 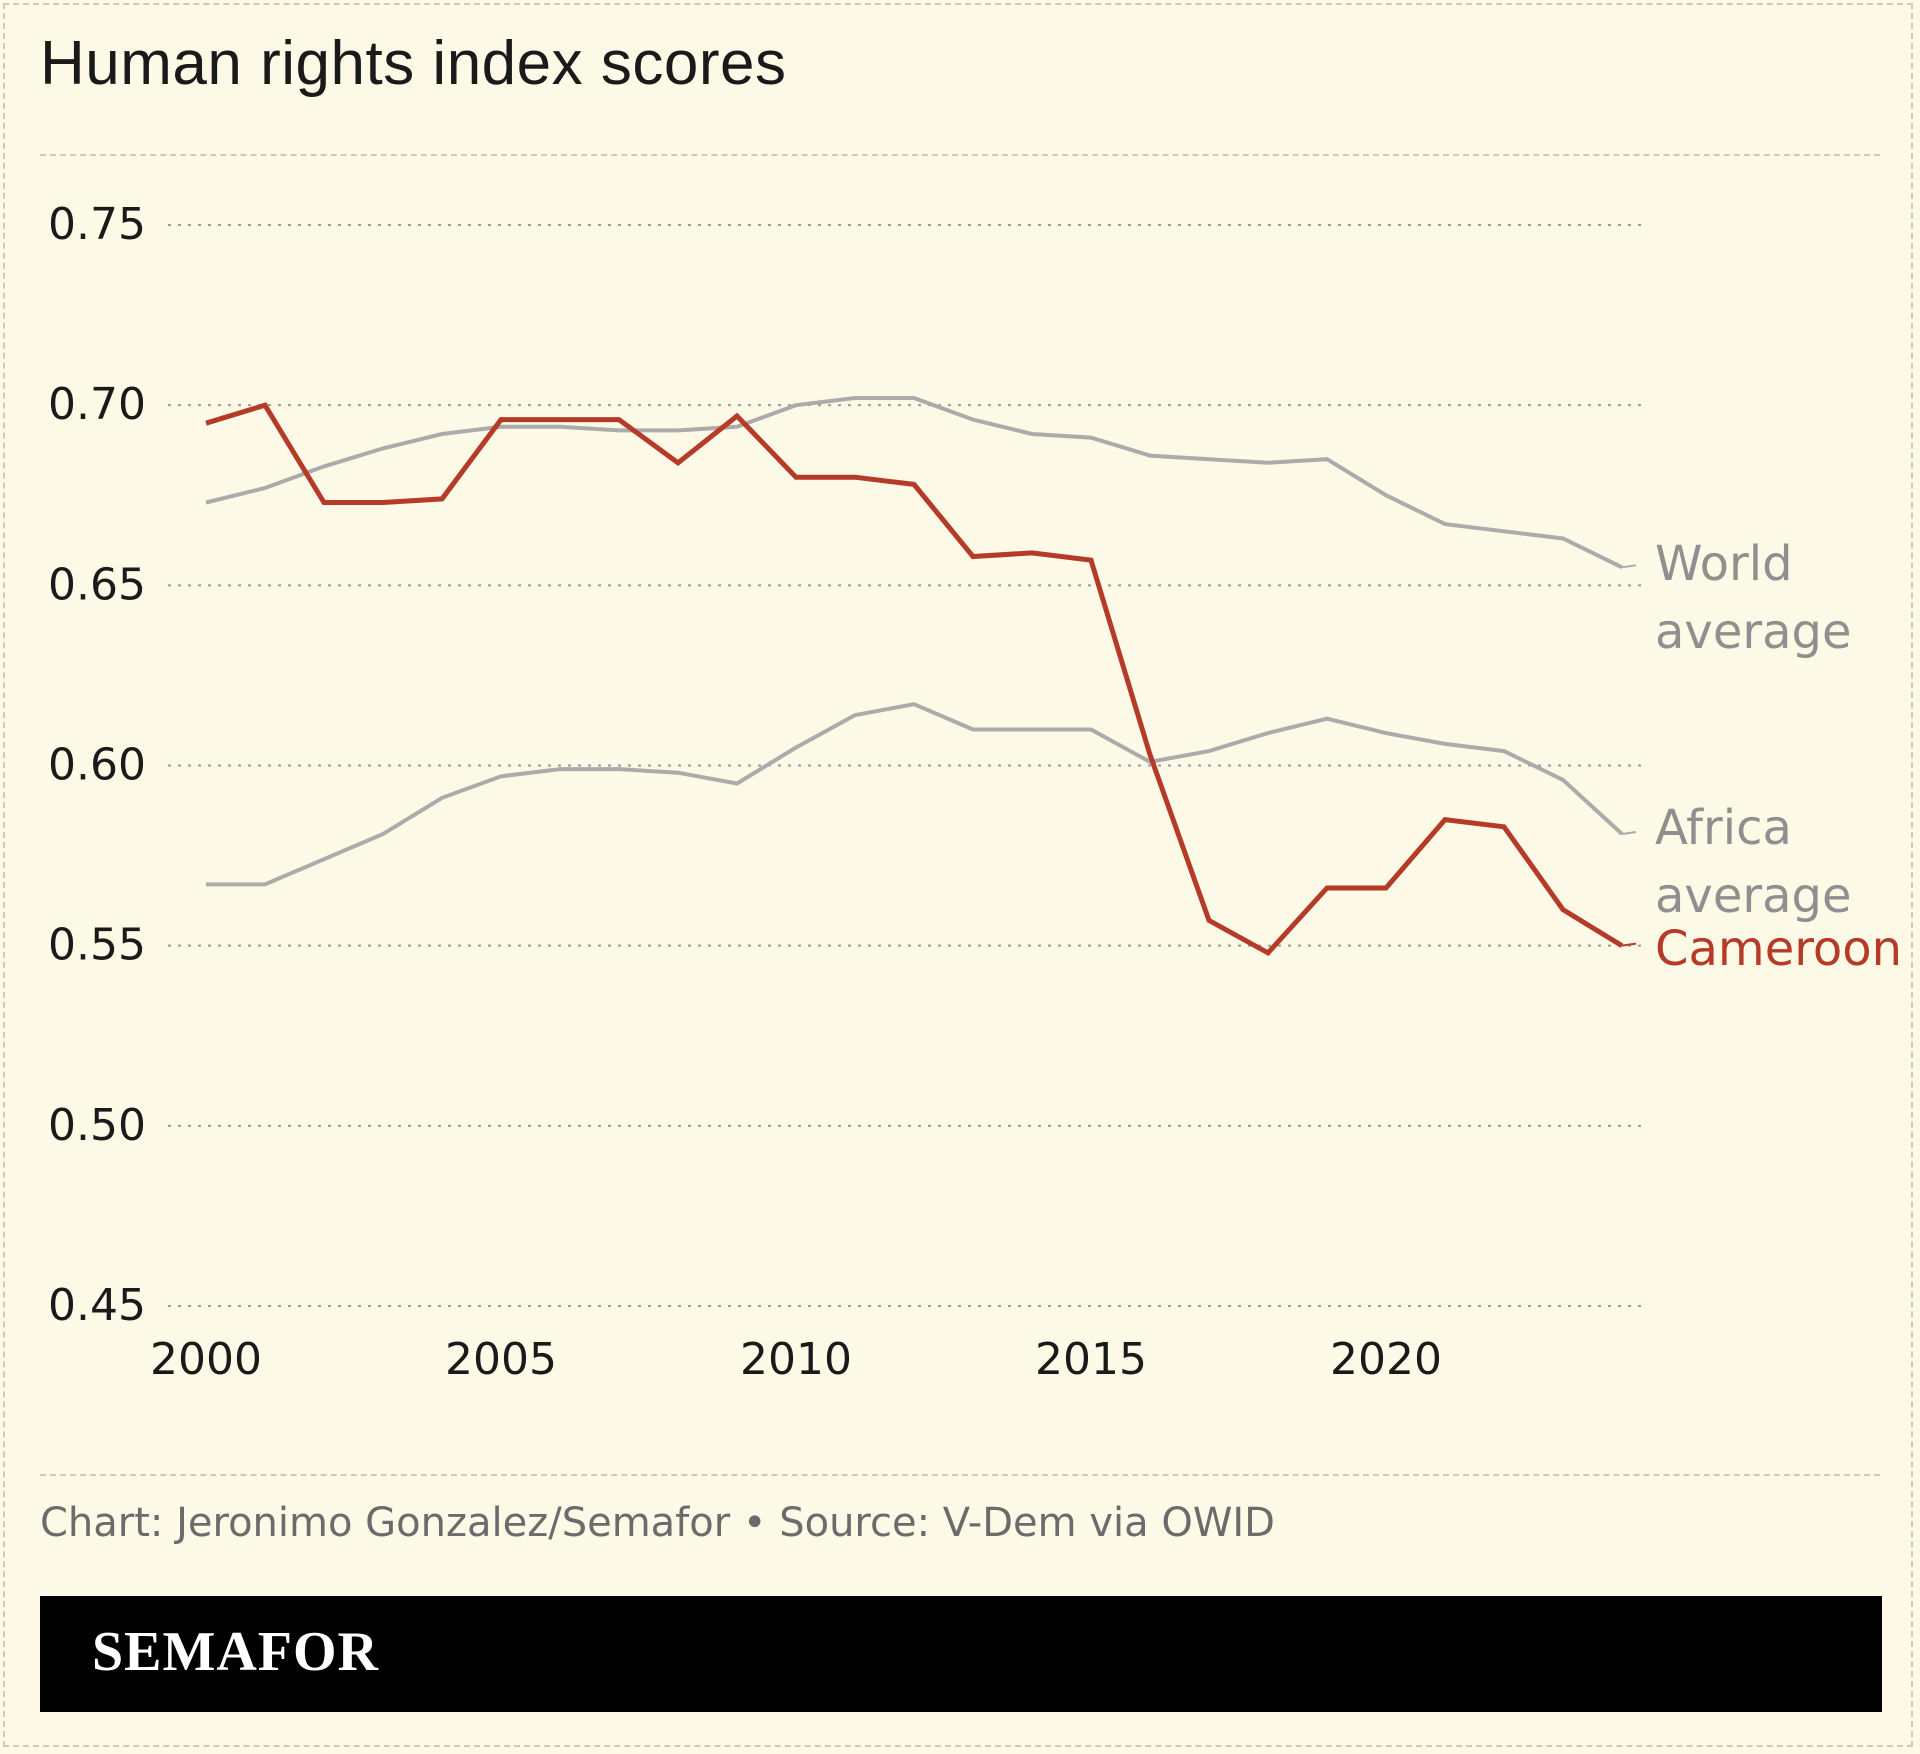 I want to click on chart-title: Human rights index scores, so click(x=413, y=63).